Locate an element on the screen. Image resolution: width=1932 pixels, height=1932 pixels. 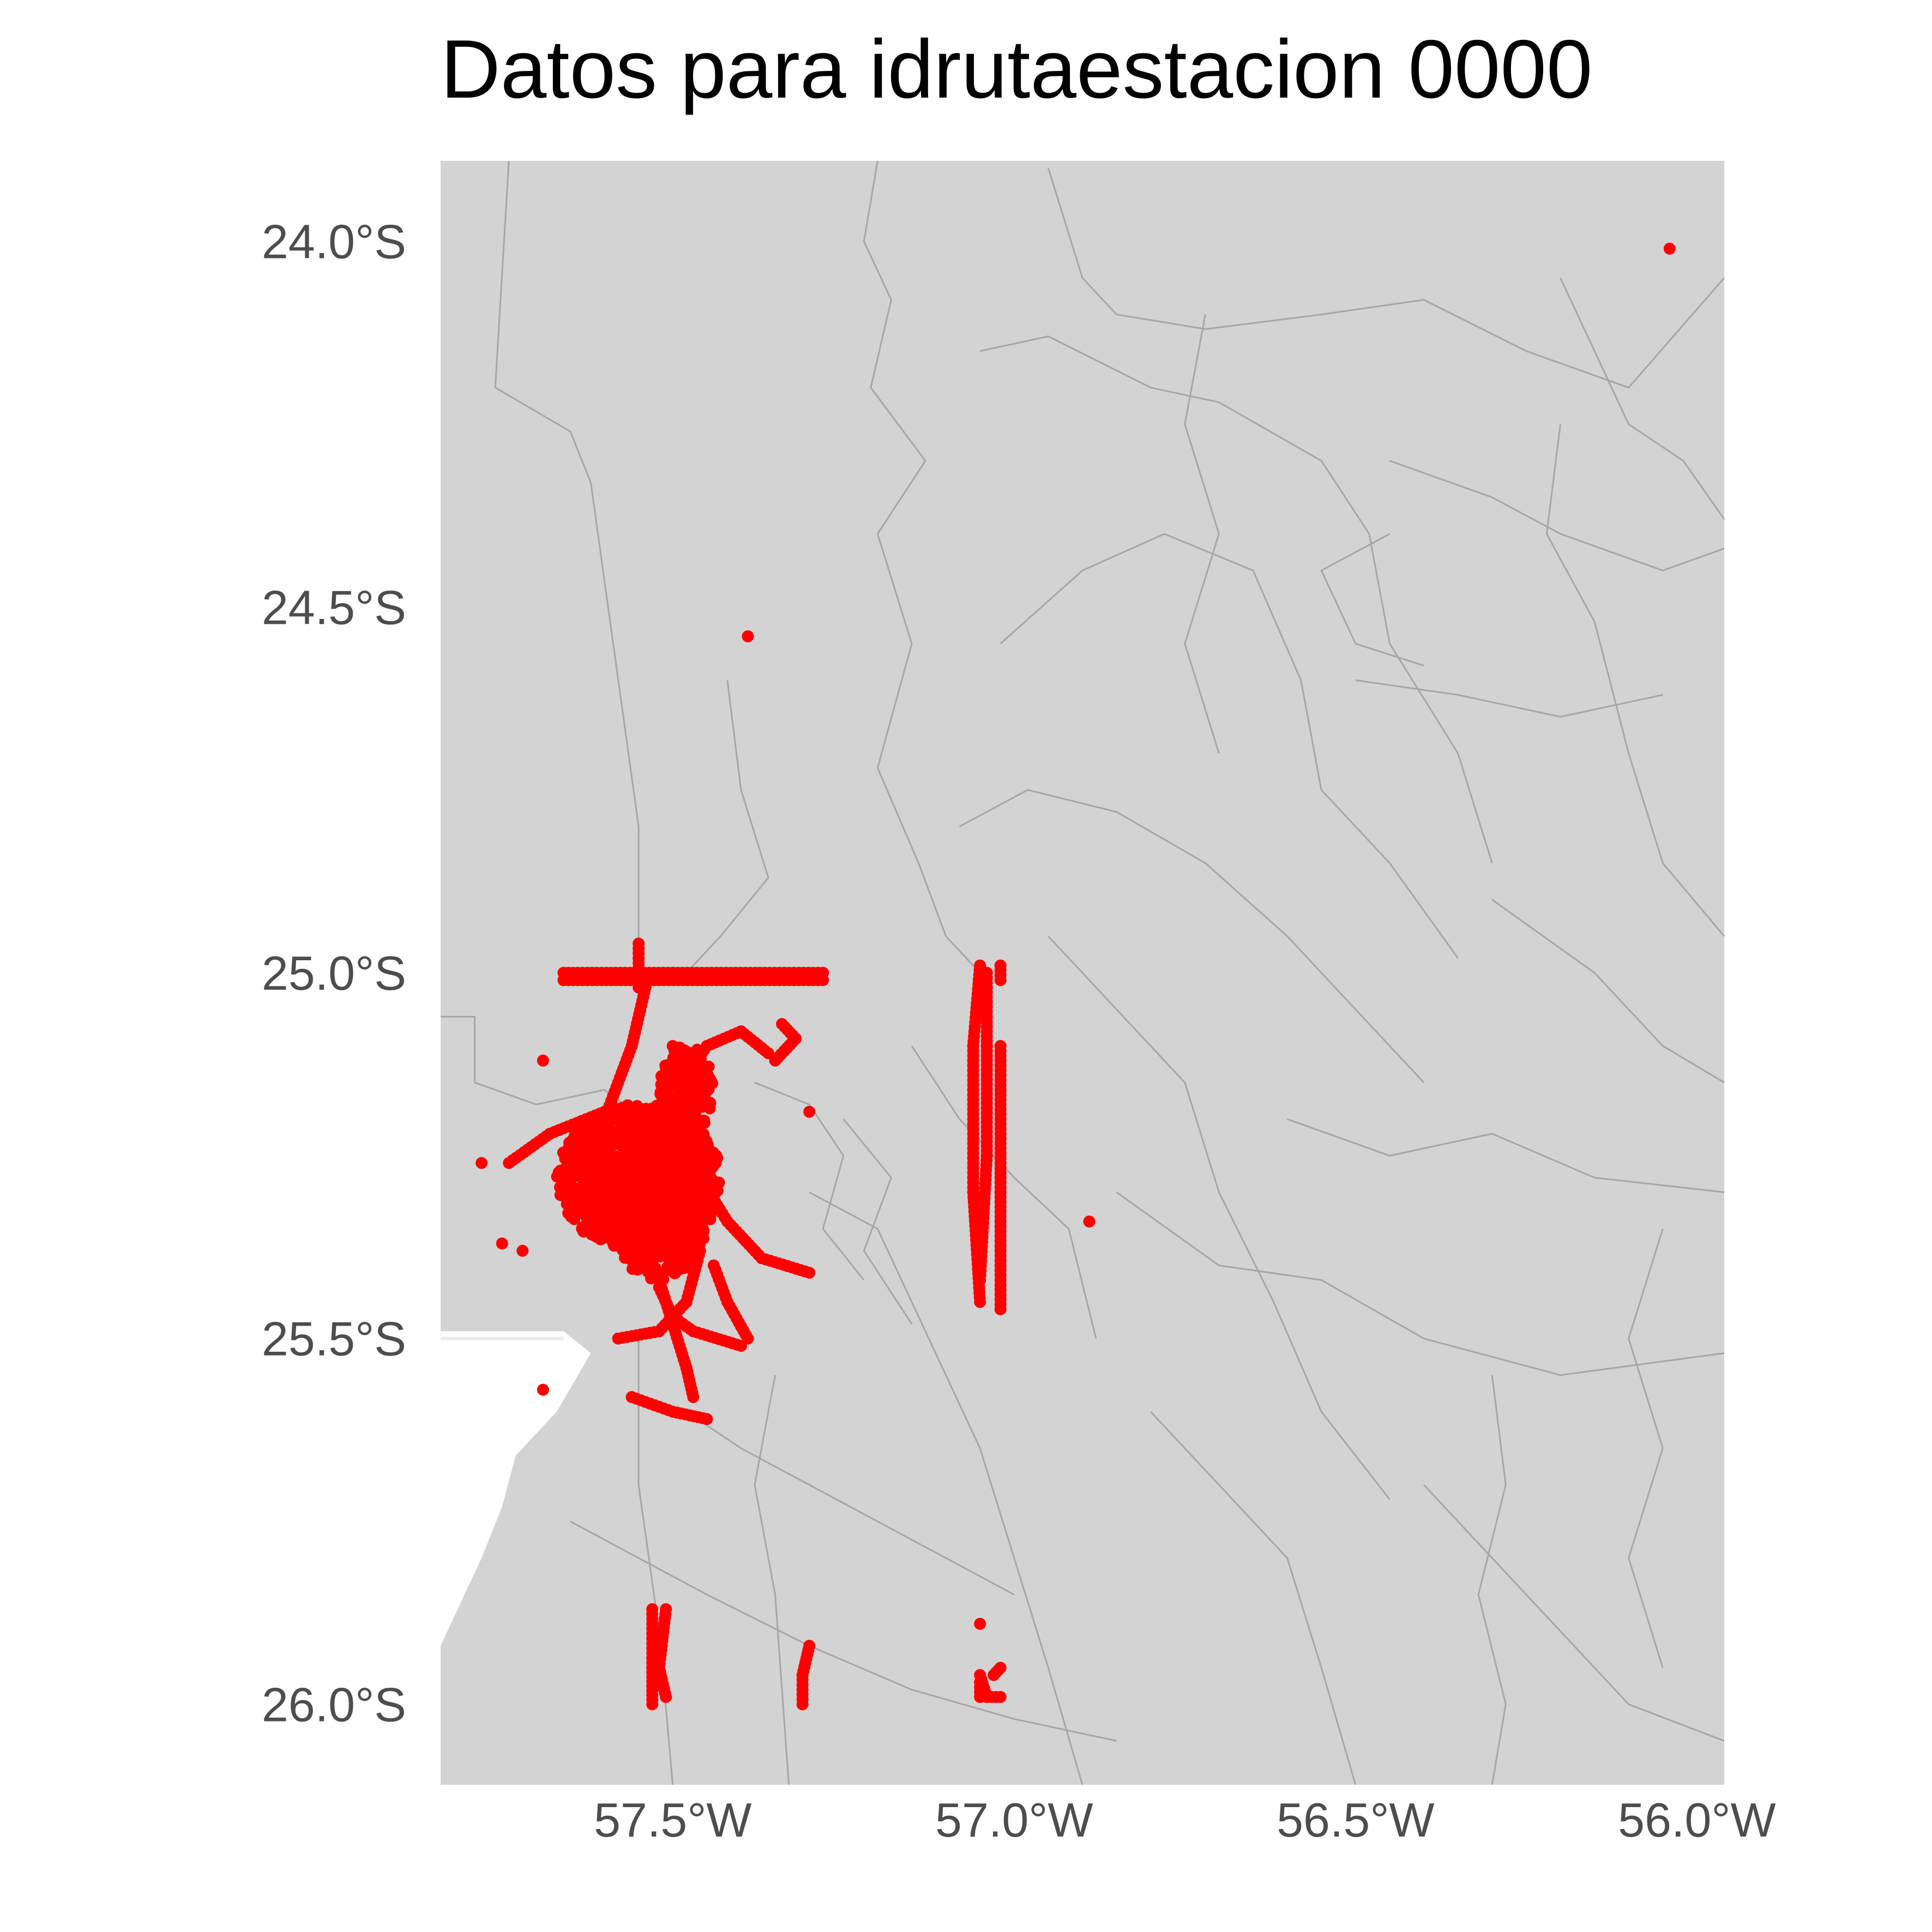
x-tick-label: 57.5°W is located at coordinates (673, 1820).